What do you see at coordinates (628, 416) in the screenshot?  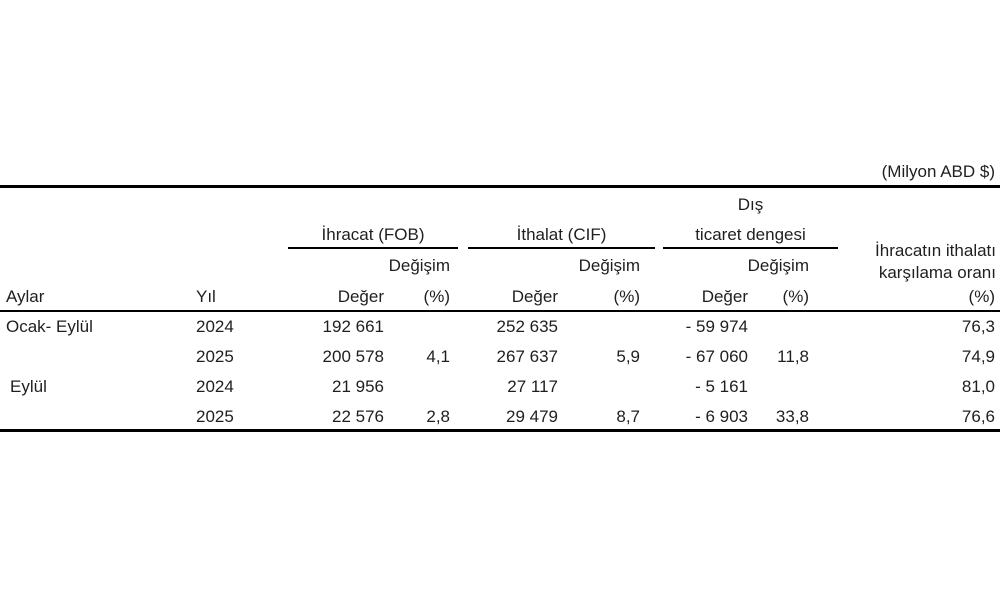 I see `imports-change-cell: 8,7` at bounding box center [628, 416].